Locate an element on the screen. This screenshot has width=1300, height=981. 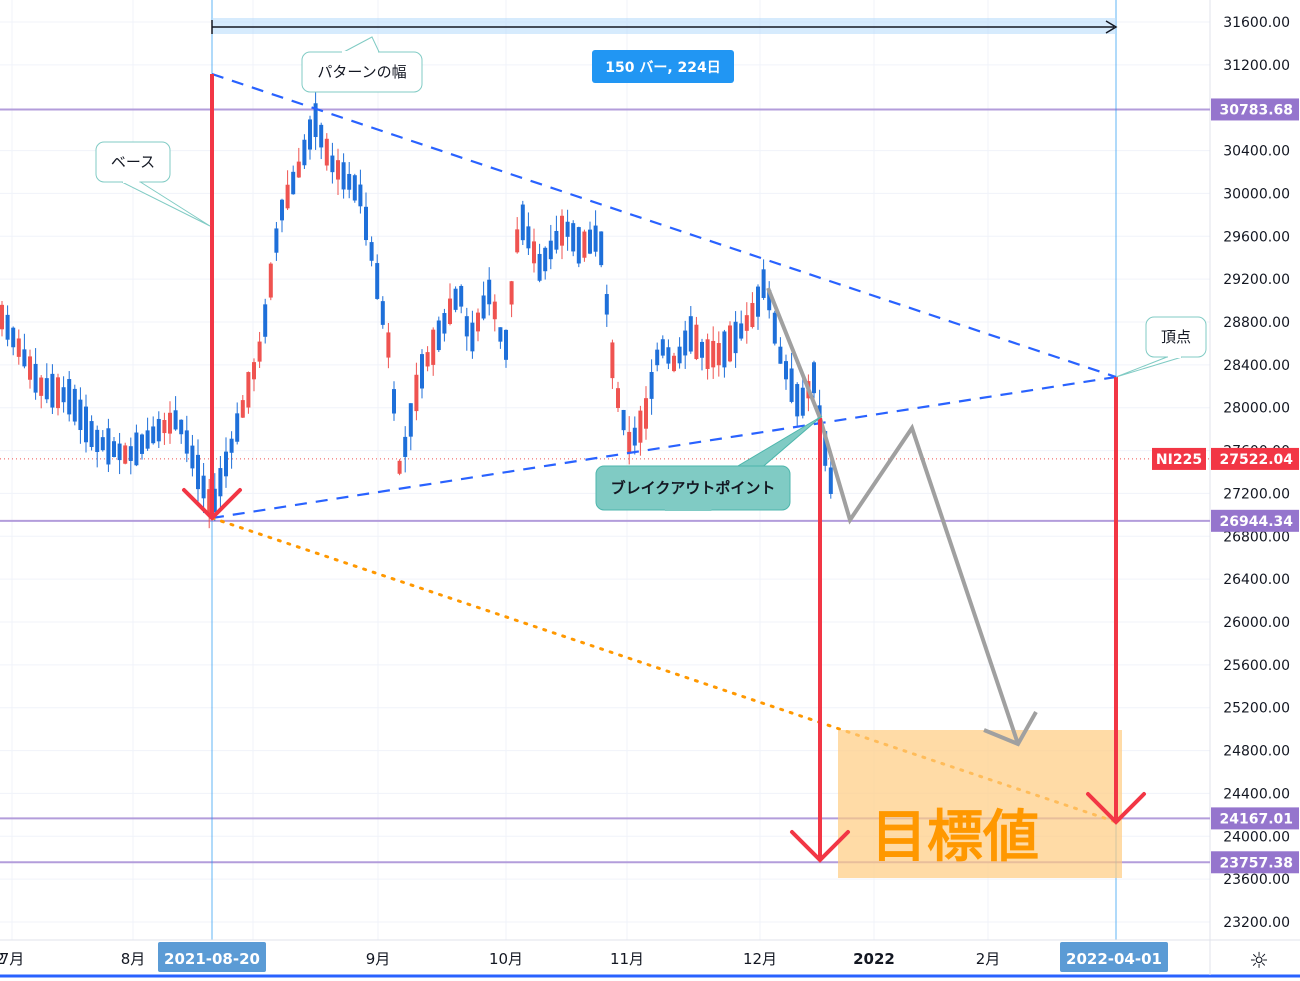
apex-callout-text: 頂点 is located at coordinates (1176, 337).